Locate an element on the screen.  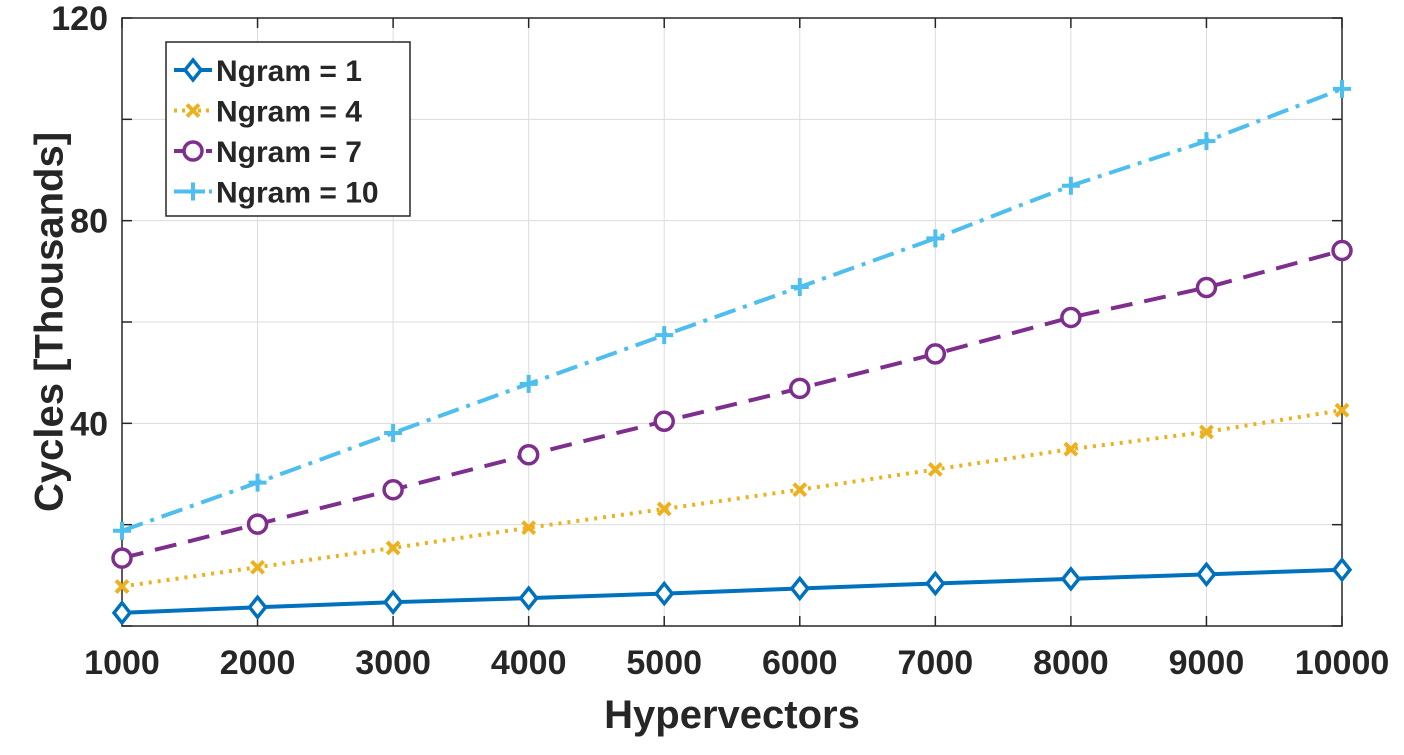
legend-label: Ngram = 4 is located at coordinates (289, 112).